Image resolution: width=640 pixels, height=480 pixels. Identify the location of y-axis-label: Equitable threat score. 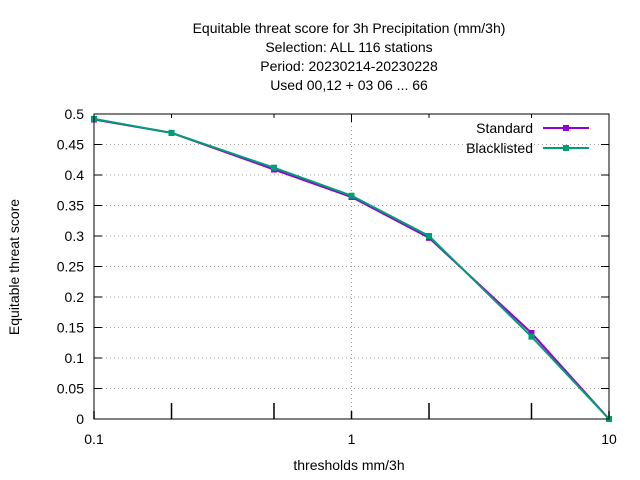
(14, 267).